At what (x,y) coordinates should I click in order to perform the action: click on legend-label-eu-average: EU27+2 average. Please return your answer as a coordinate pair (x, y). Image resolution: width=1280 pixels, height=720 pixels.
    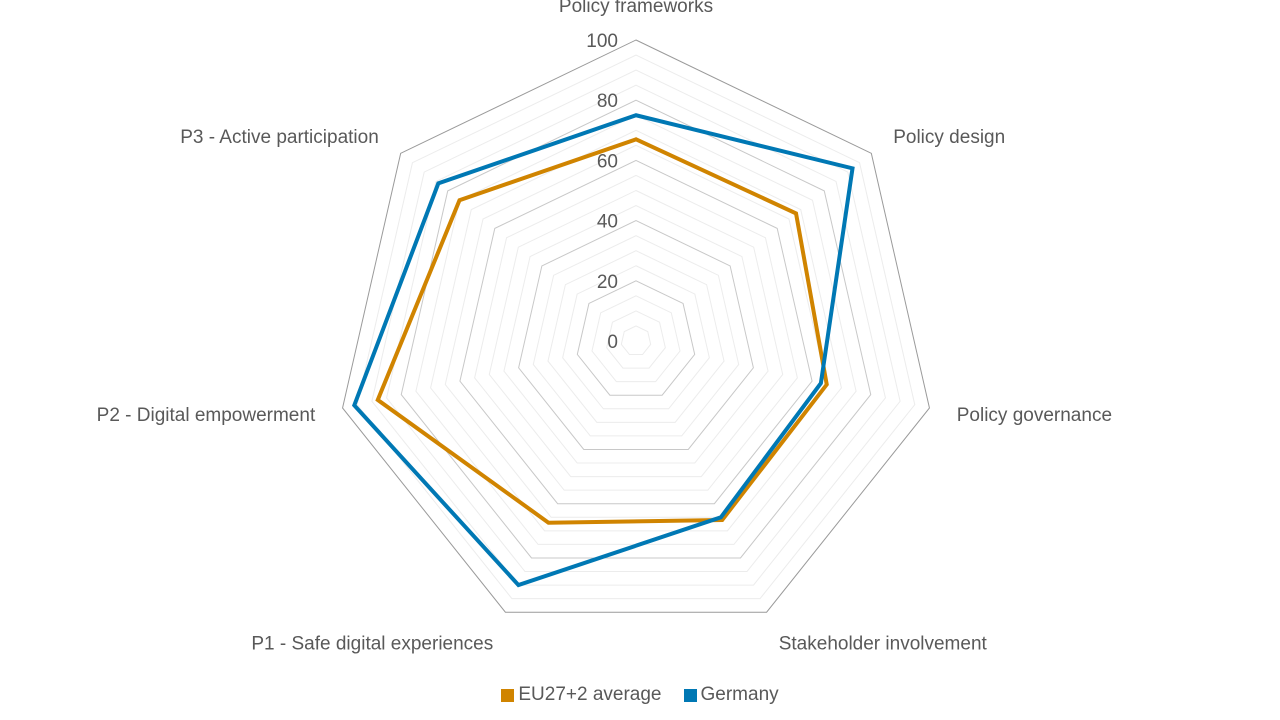
    Looking at the image, I should click on (590, 694).